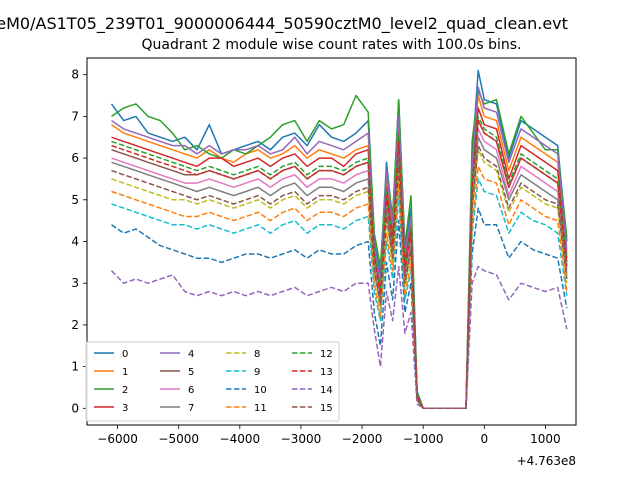  What do you see at coordinates (125, 372) in the screenshot?
I see `legend-label-1: 1` at bounding box center [125, 372].